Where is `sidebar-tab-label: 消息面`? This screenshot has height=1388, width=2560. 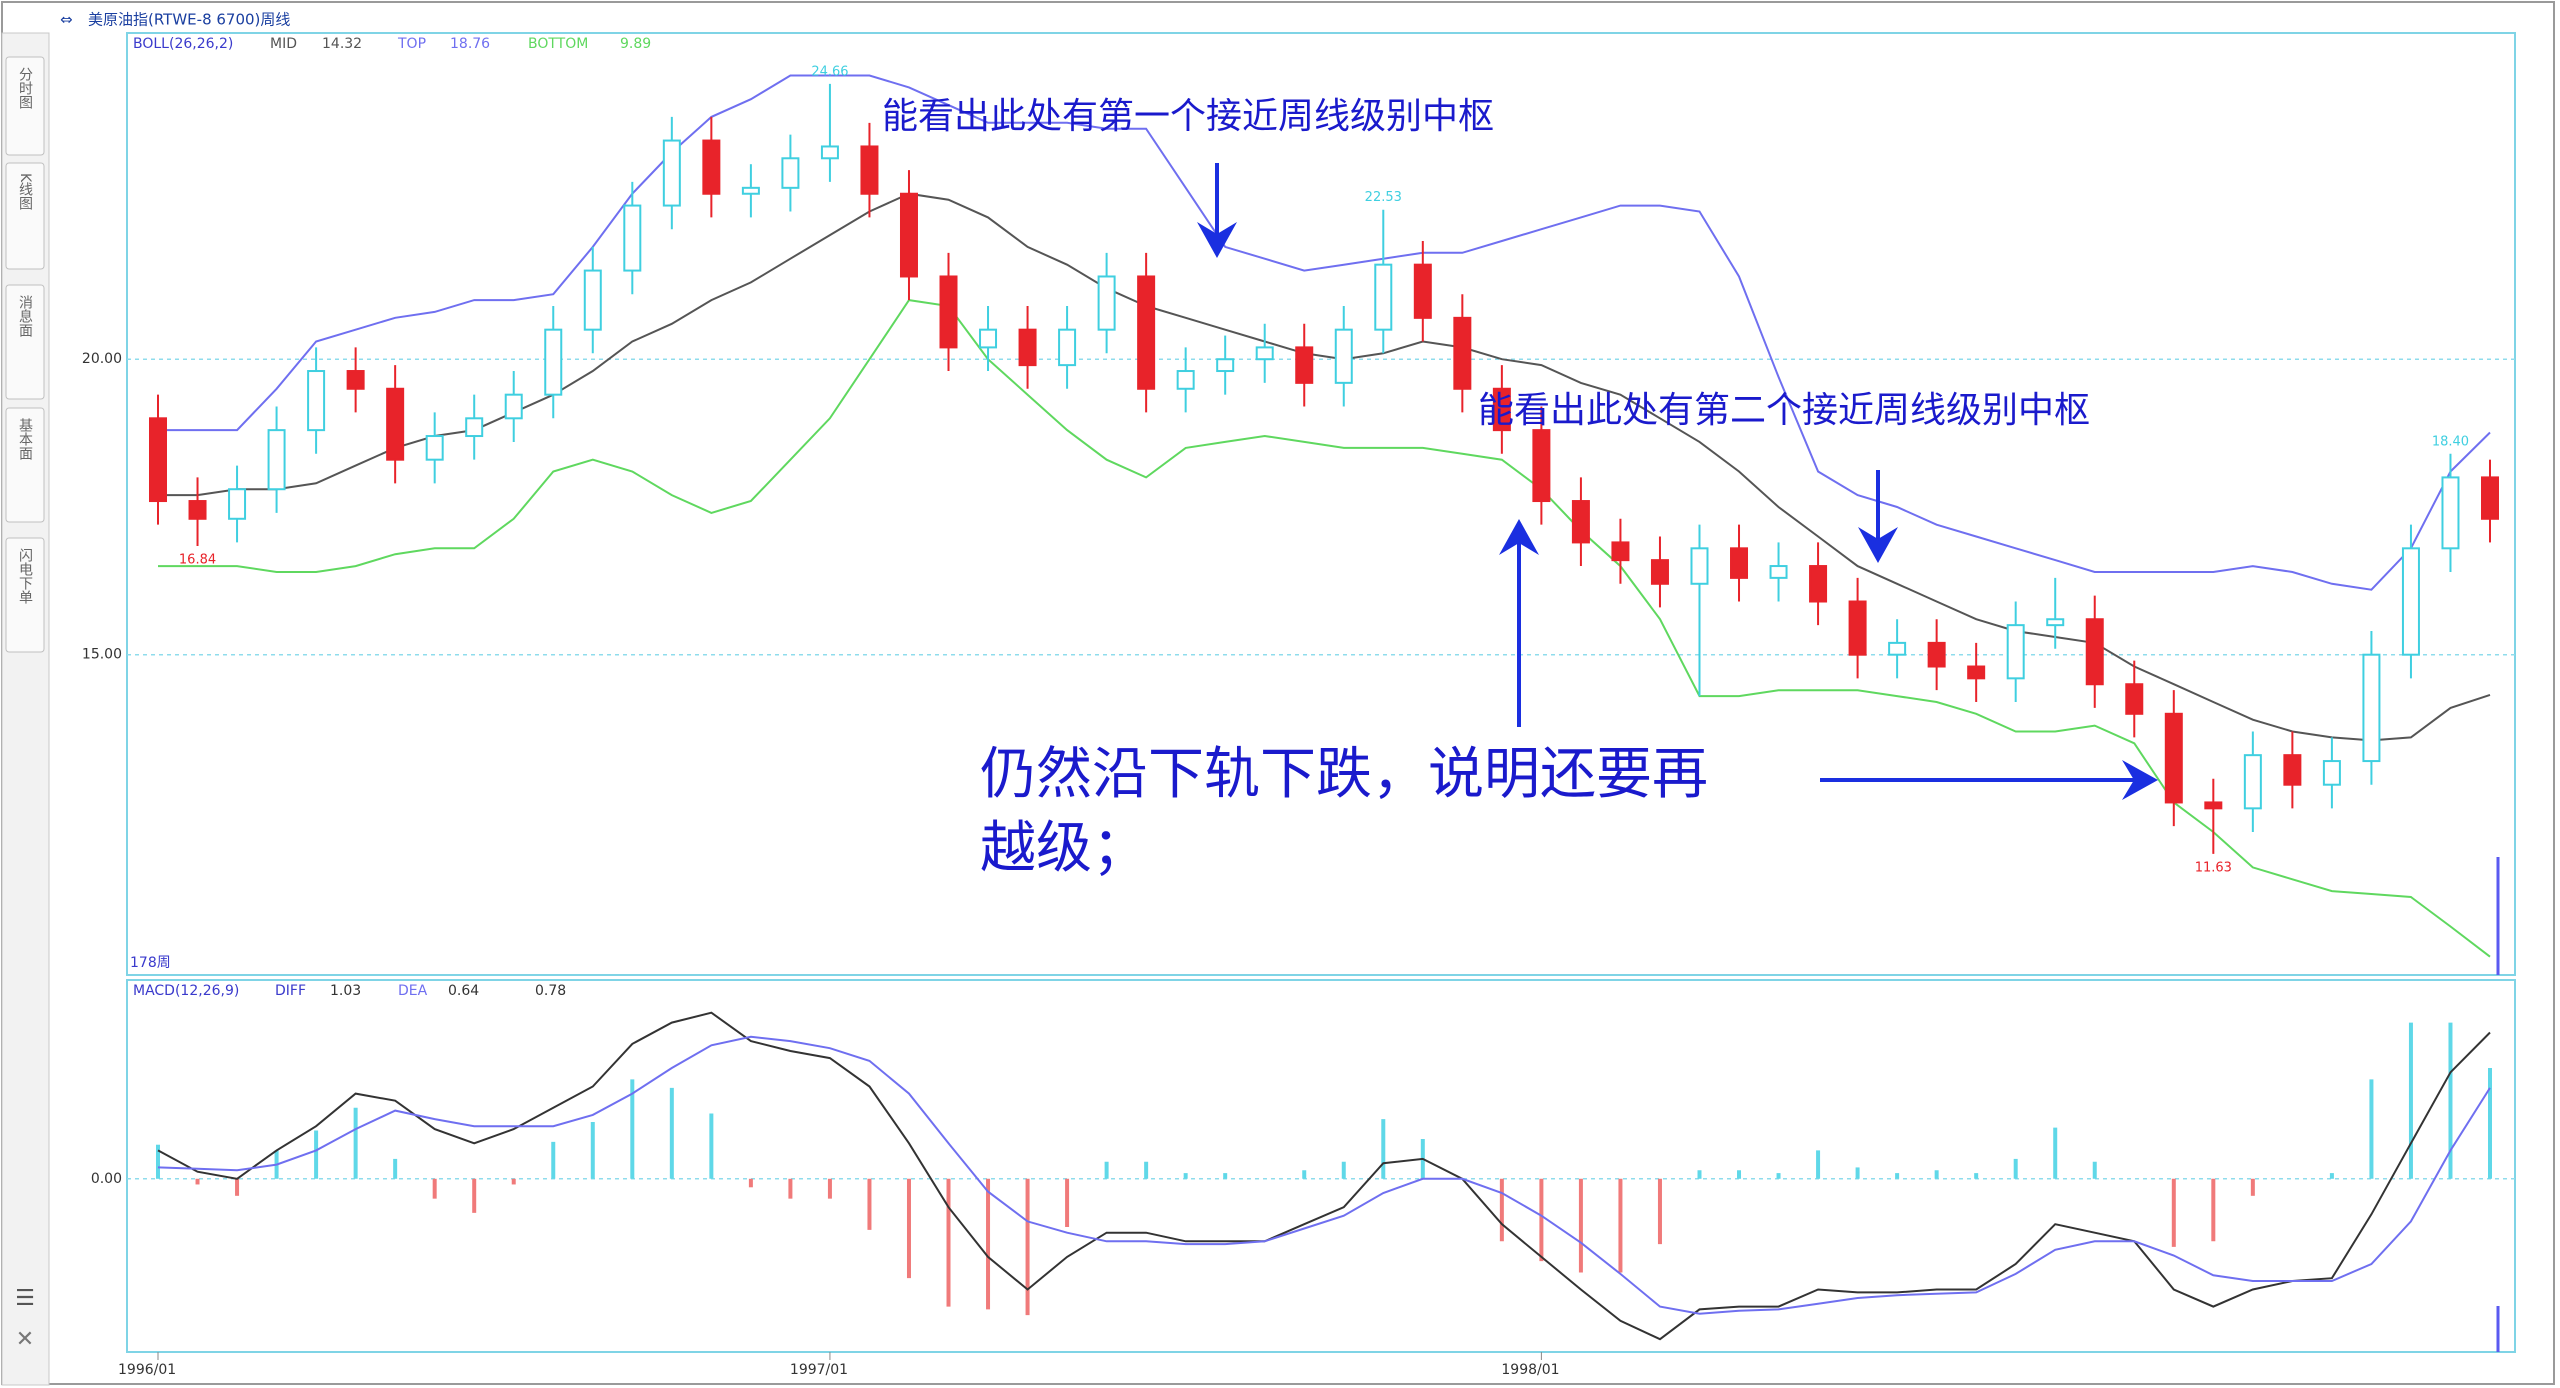
sidebar-tab-label: 消息面 is located at coordinates (25, 316).